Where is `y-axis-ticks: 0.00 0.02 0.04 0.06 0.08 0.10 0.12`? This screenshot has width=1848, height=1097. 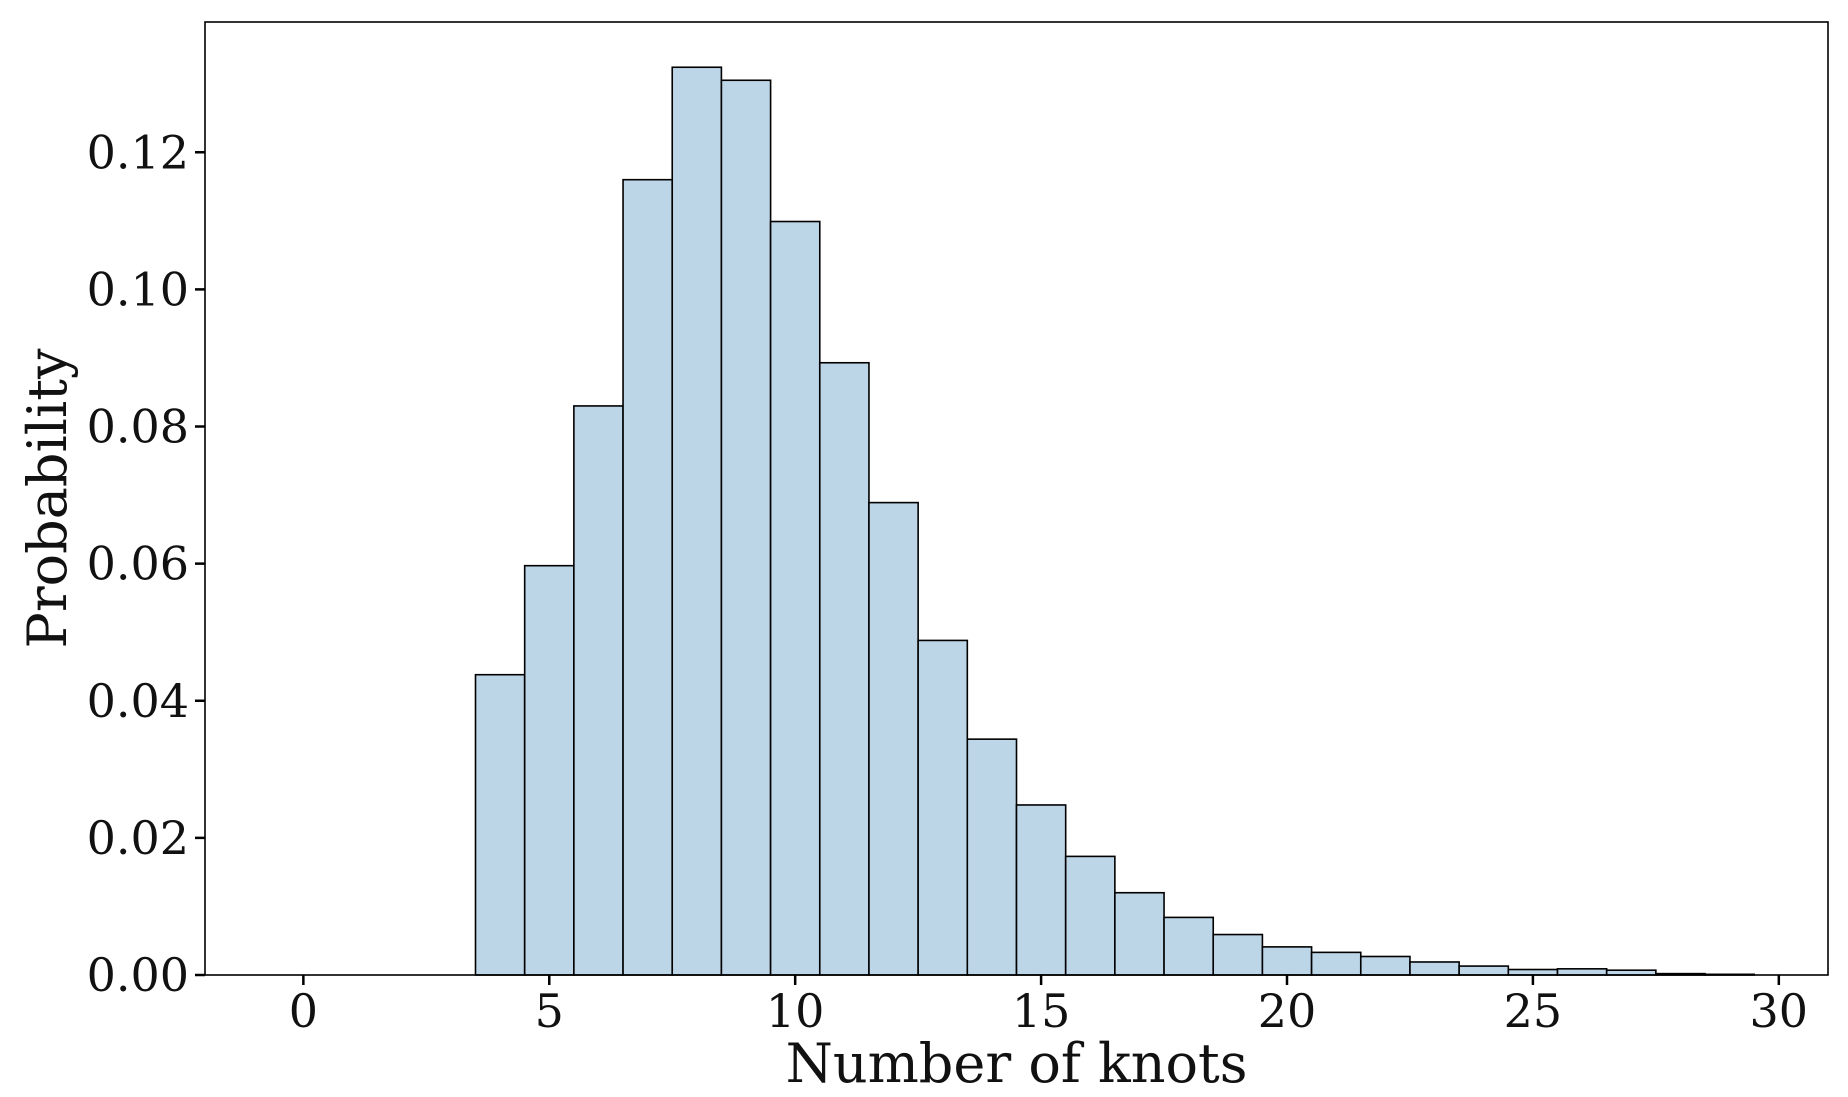
y-axis-ticks: 0.00 0.02 0.04 0.06 0.08 0.10 0.12 is located at coordinates (146, 563).